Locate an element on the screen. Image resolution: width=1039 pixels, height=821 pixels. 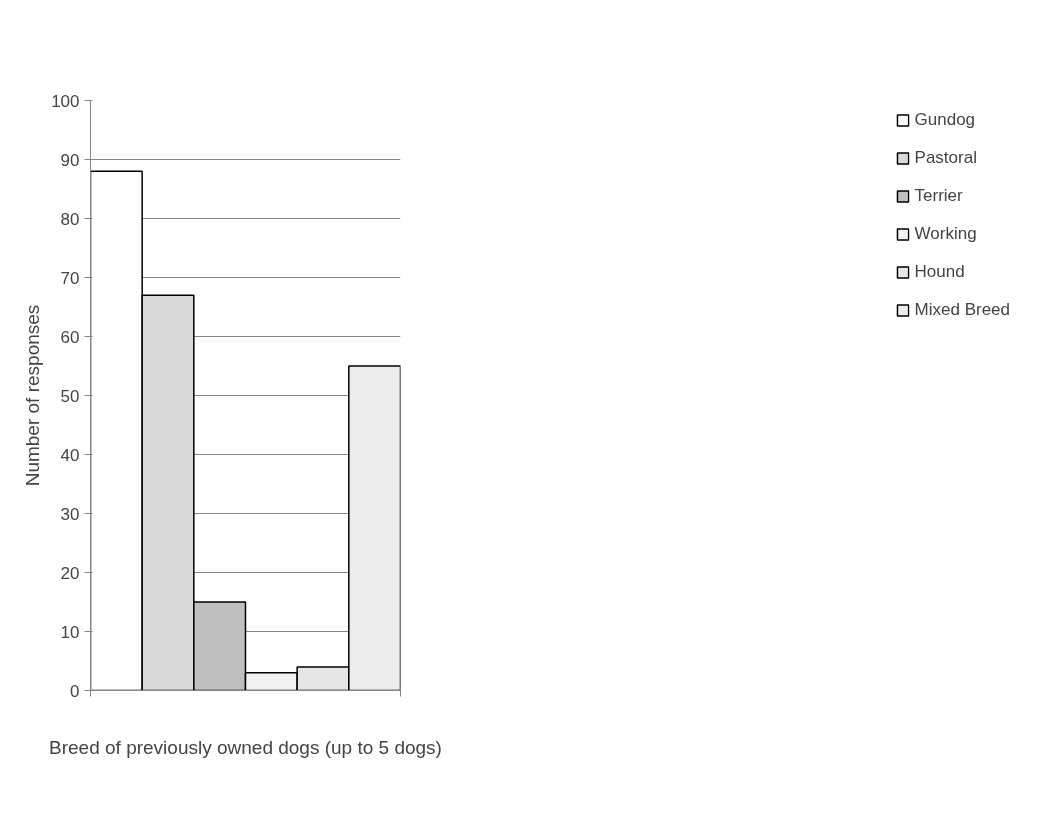
x-axis-title: Breed of previously owned dogs (up to 5 dogs) is located at coordinates (245, 747).